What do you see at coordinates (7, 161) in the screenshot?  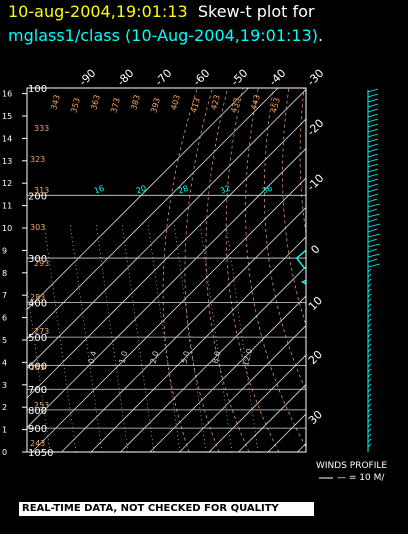 I see `height-tick-label: 13` at bounding box center [7, 161].